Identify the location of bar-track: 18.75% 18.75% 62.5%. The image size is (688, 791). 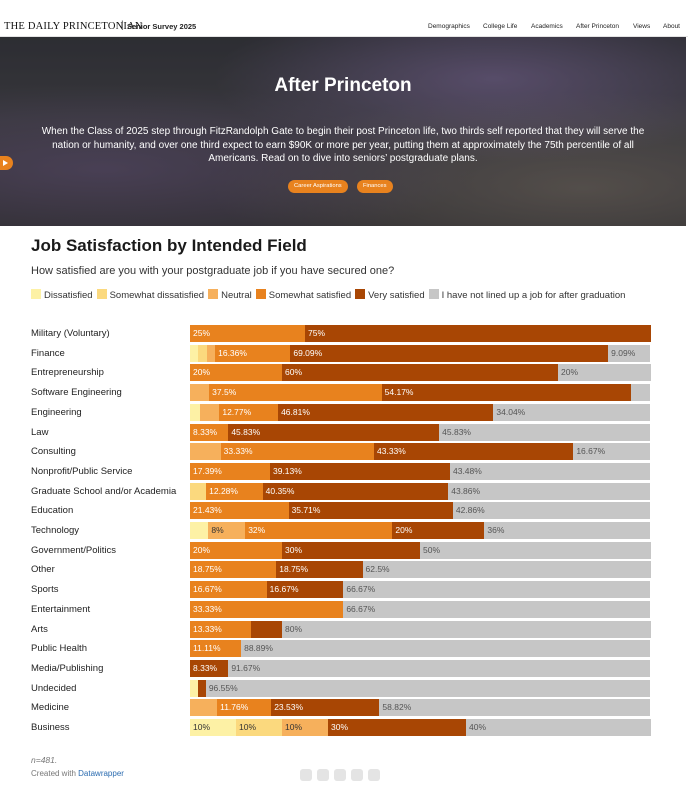
(420, 570).